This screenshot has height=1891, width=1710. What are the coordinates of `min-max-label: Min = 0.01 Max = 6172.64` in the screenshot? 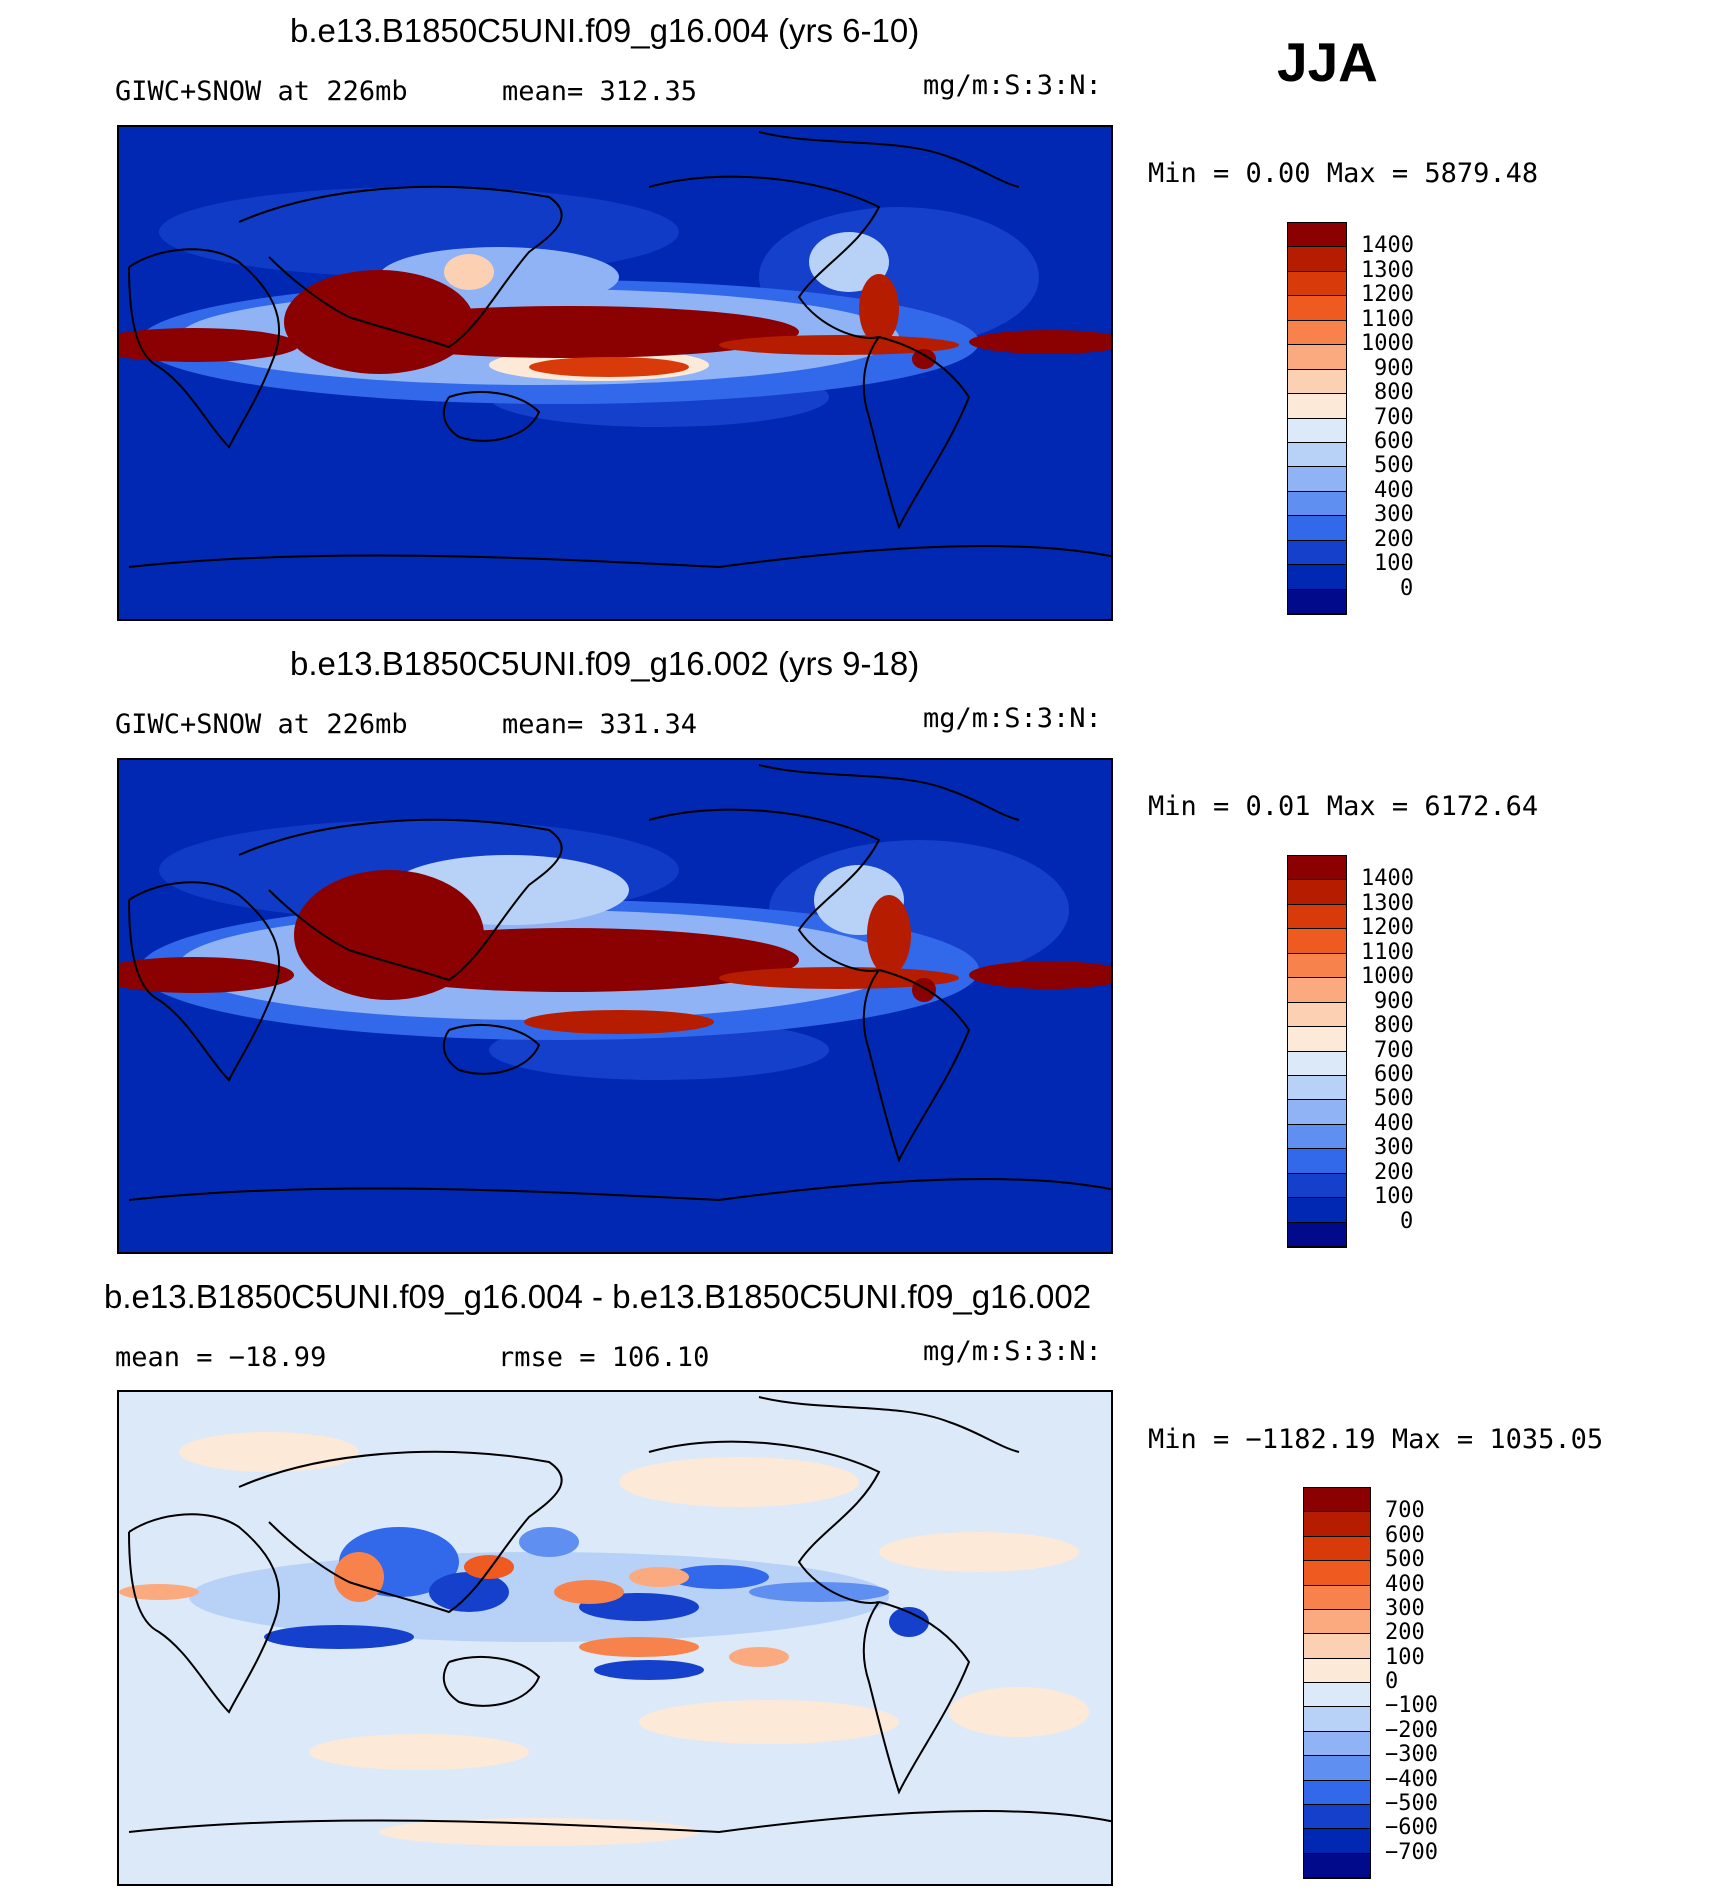 It's located at (1343, 806).